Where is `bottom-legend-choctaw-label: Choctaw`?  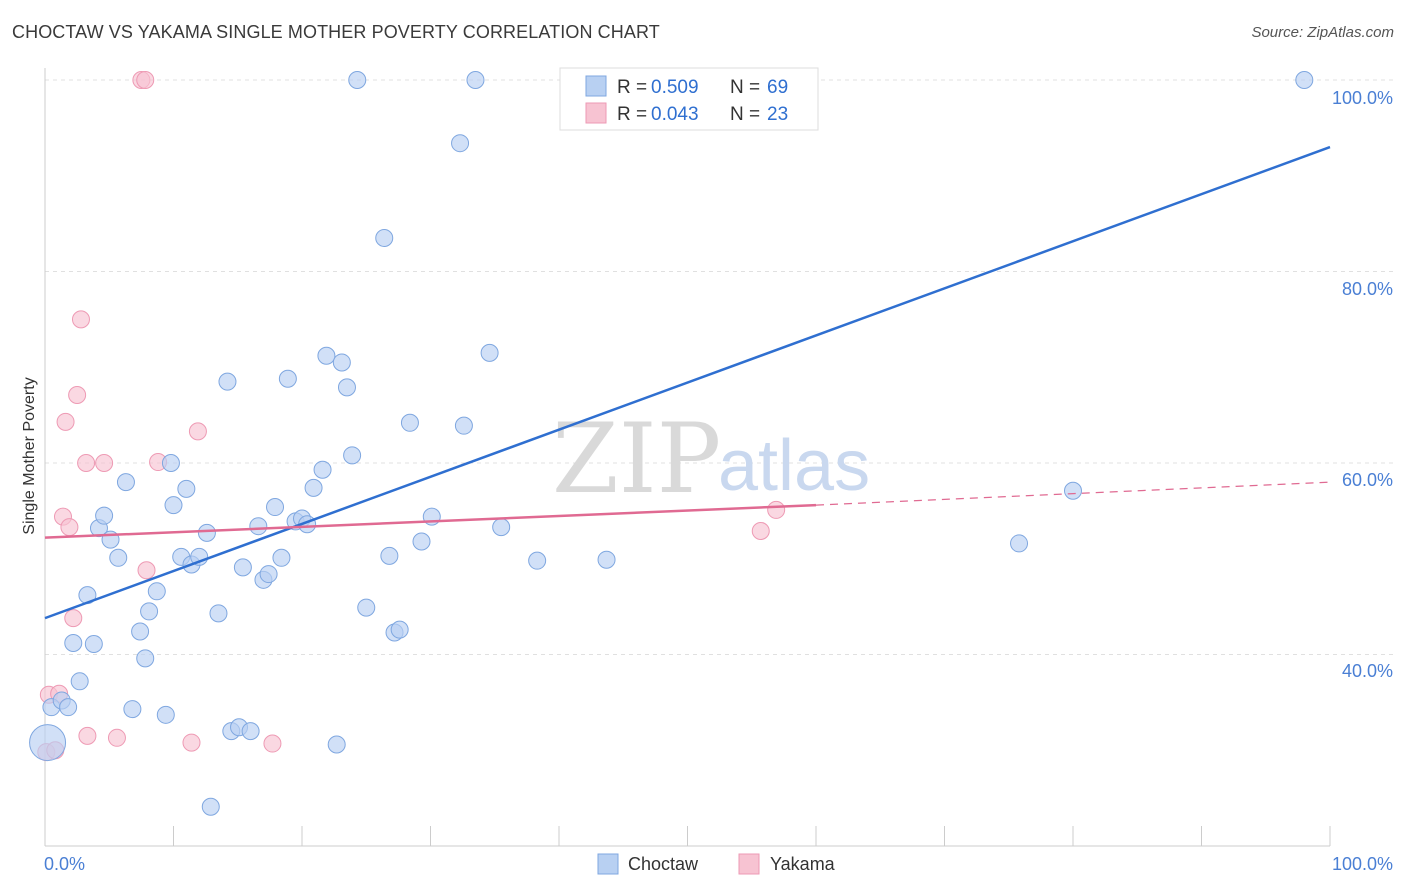 bottom-legend-choctaw-label: Choctaw is located at coordinates (663, 864).